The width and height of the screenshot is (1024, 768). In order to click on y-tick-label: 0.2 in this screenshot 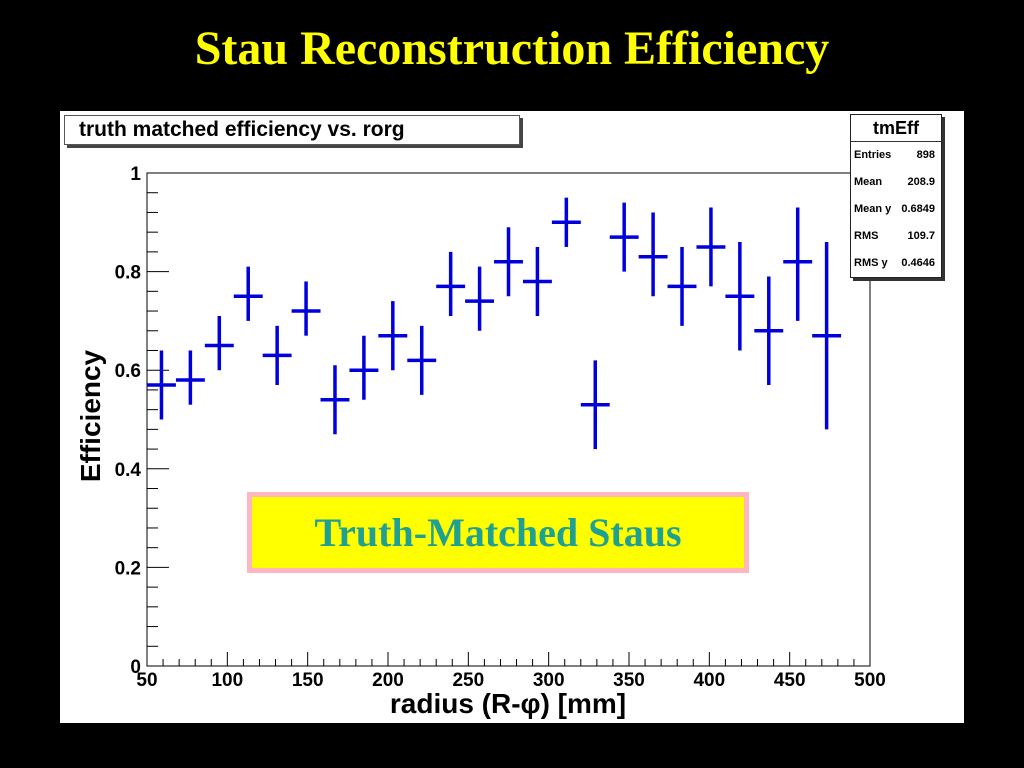, I will do `click(128, 568)`.